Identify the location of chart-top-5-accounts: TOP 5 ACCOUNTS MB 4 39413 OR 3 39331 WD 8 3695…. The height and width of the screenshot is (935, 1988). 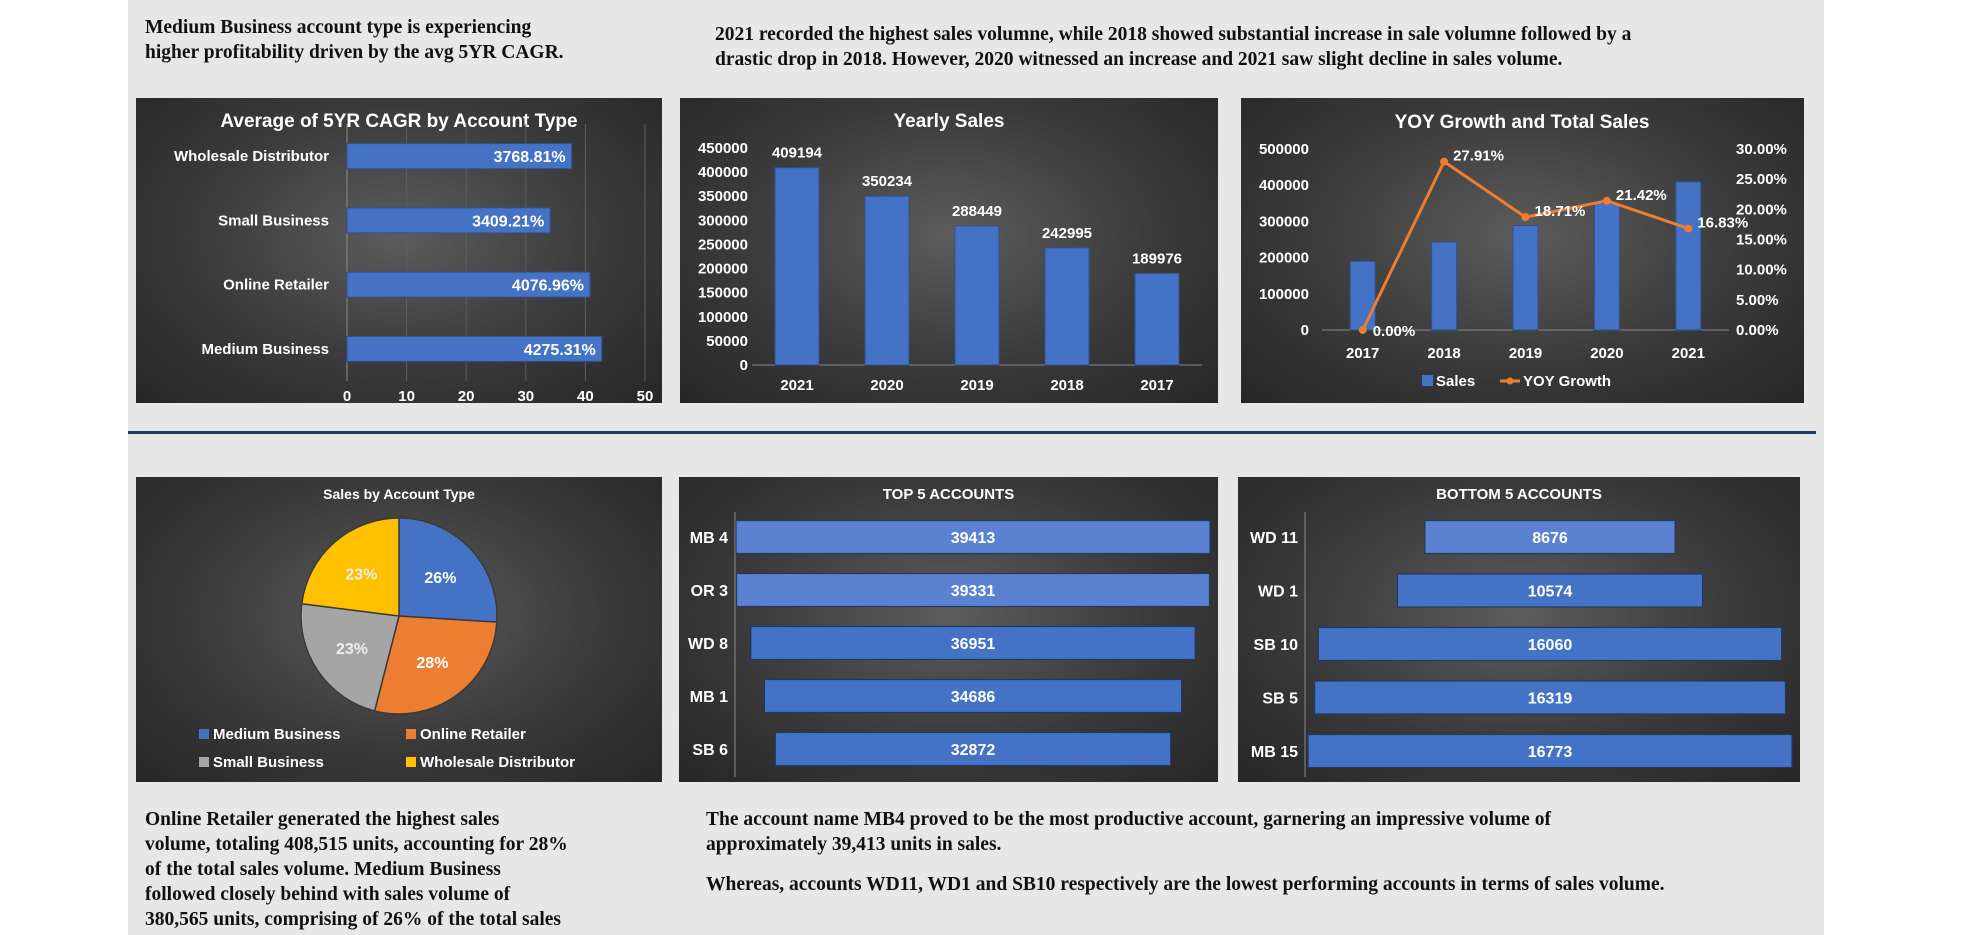
(949, 631).